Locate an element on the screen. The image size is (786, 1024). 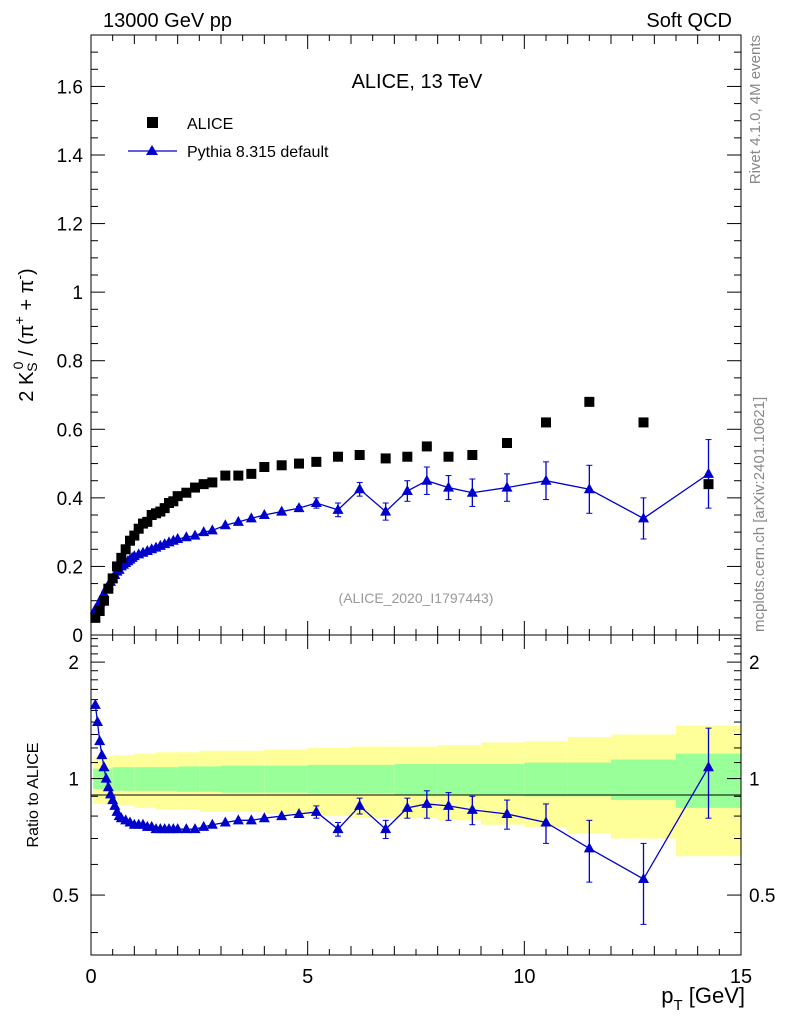
main-y-tick-label: 1 is located at coordinates (77, 293).